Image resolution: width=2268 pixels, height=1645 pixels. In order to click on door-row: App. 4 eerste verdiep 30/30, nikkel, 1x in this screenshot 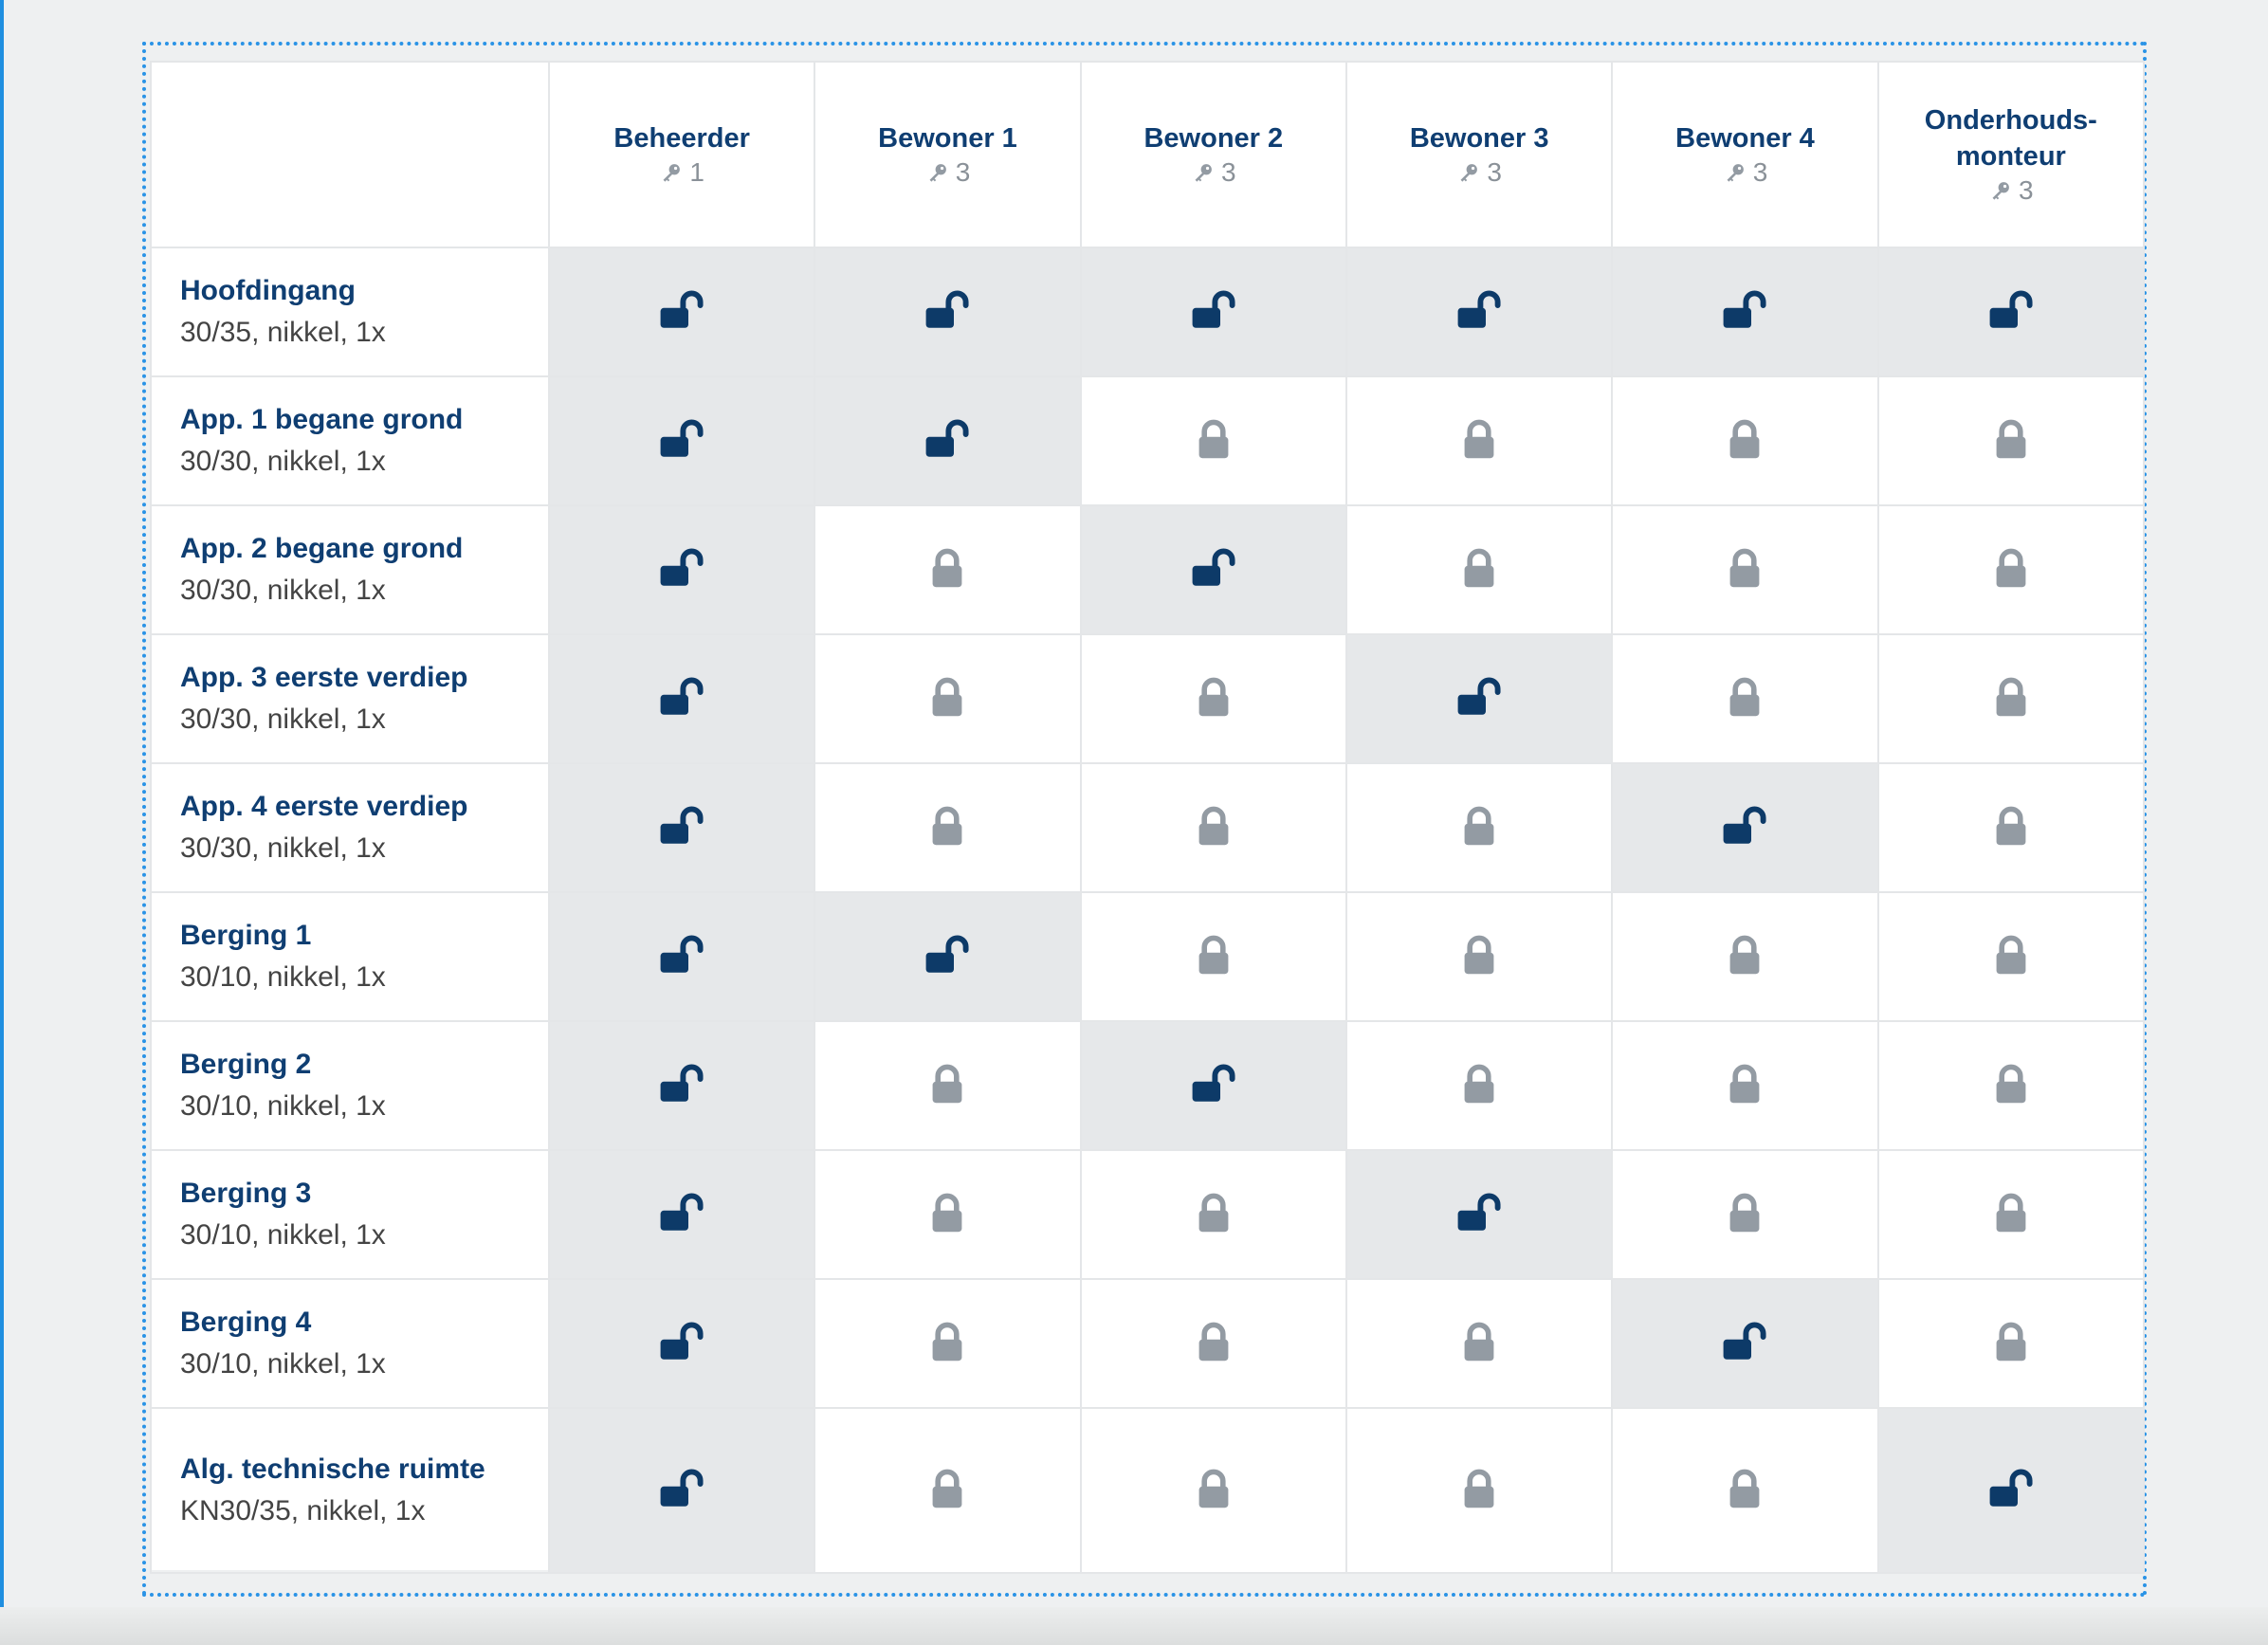, I will do `click(1148, 827)`.